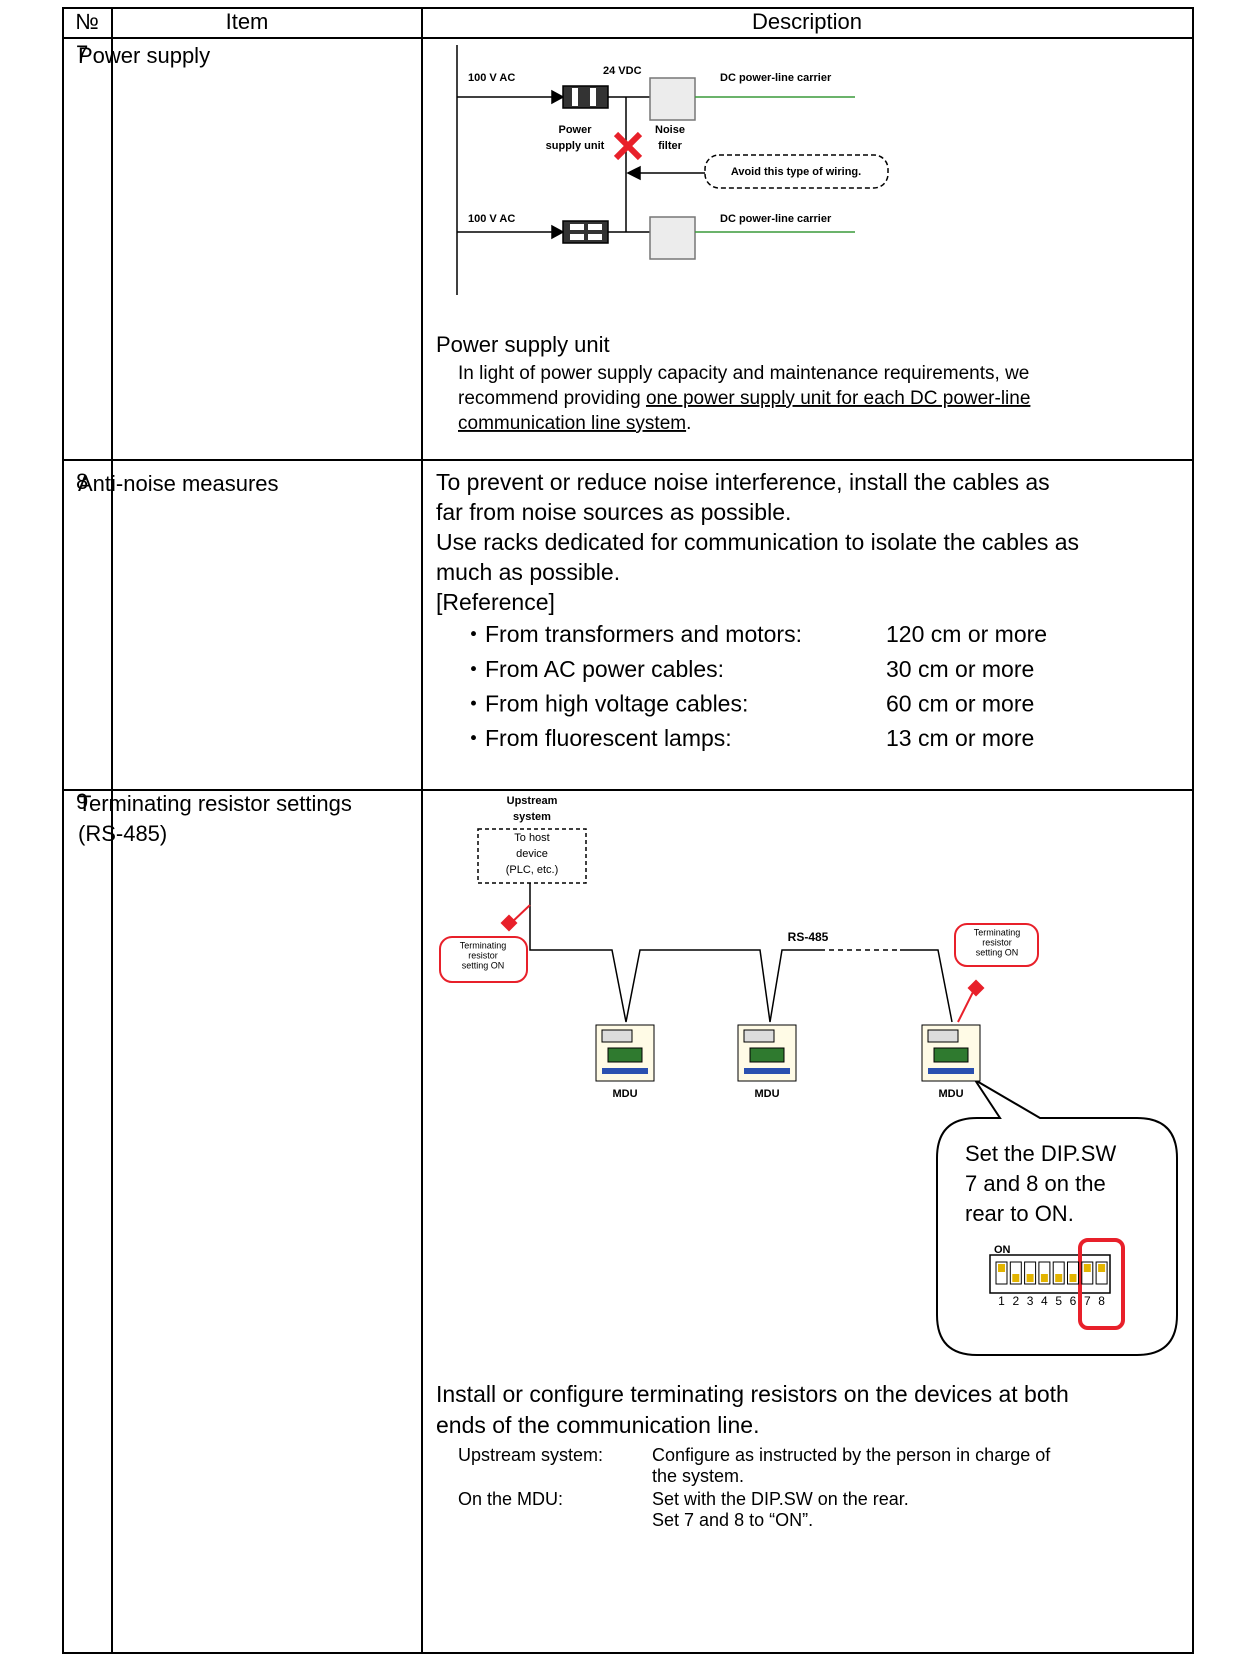 The width and height of the screenshot is (1258, 1654). What do you see at coordinates (510, 1499) in the screenshot?
I see `setting-target: On the MDU:` at bounding box center [510, 1499].